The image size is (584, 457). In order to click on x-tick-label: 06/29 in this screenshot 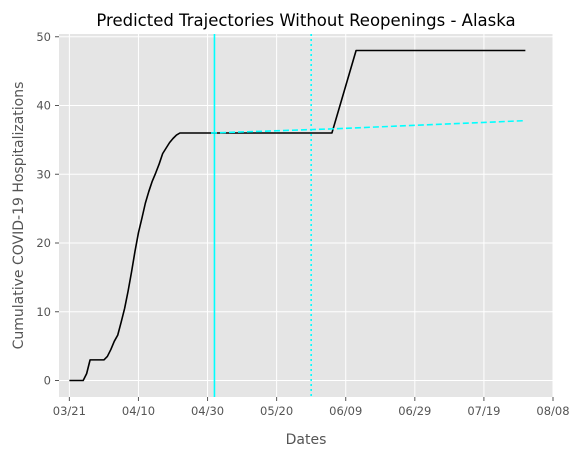, I will do `click(414, 411)`.